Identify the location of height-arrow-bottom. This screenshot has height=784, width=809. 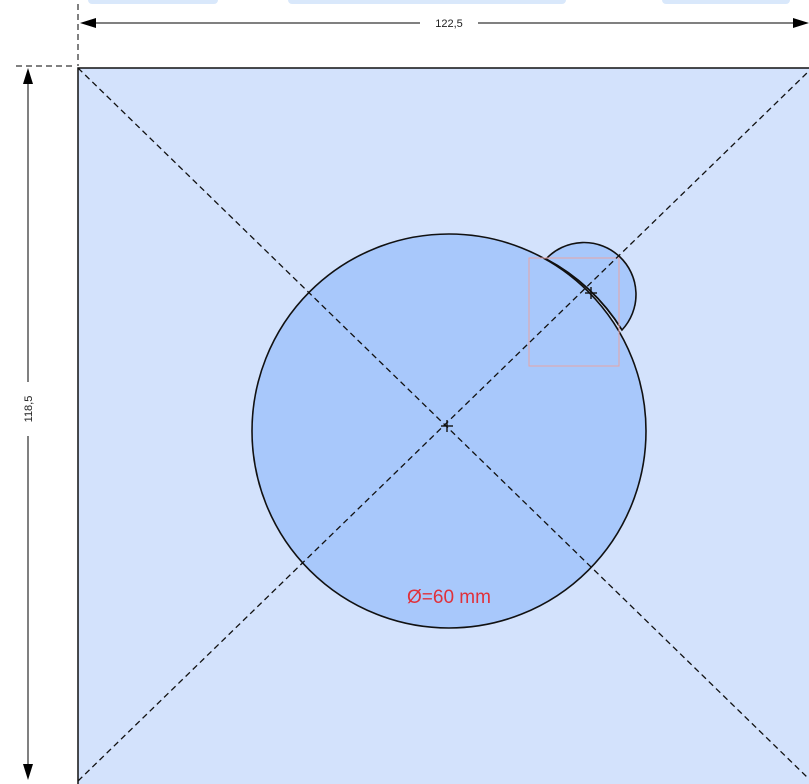
(28, 772).